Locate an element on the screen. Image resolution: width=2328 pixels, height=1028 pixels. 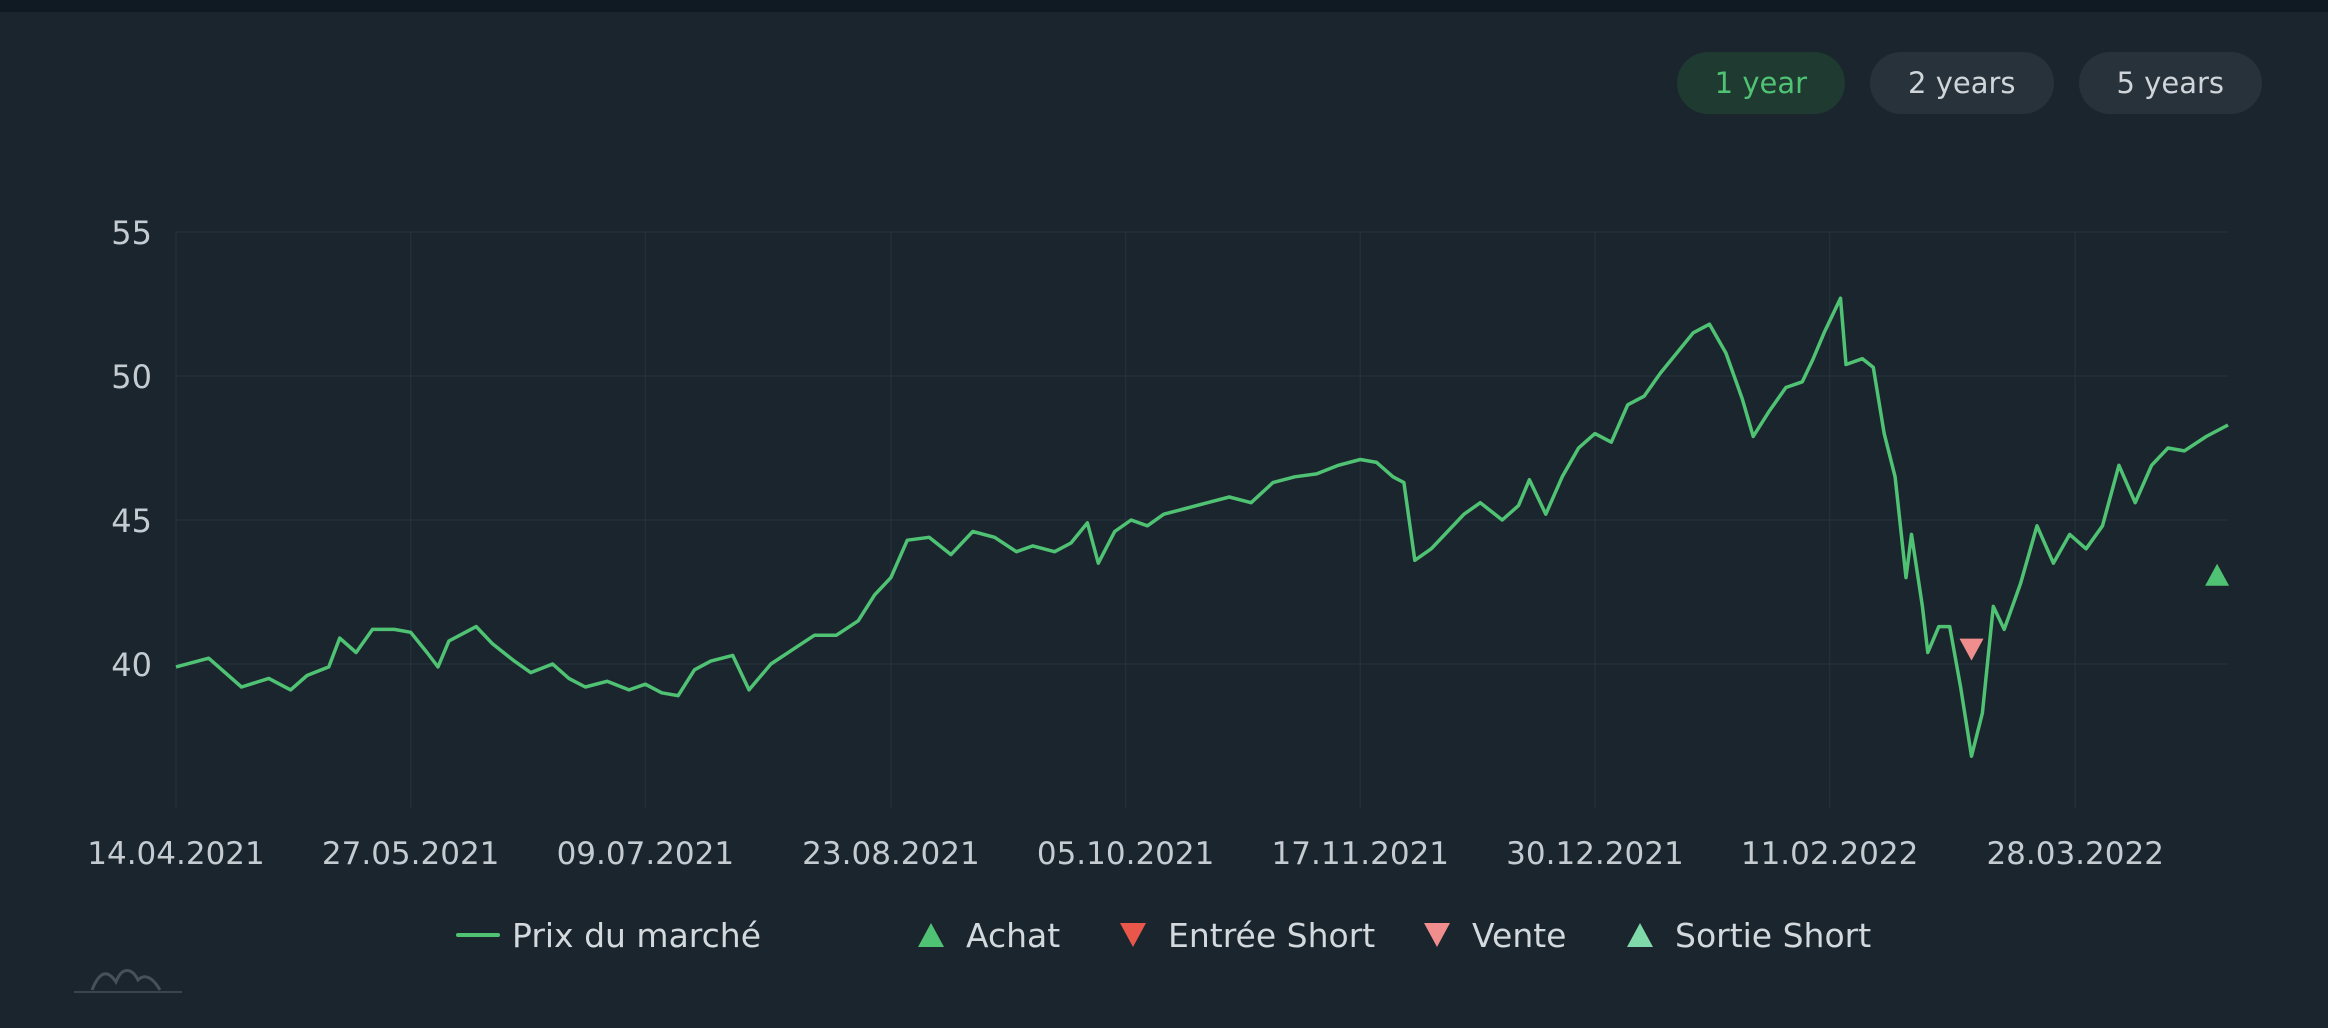
range-1-year-button: 1 year is located at coordinates (1761, 83).